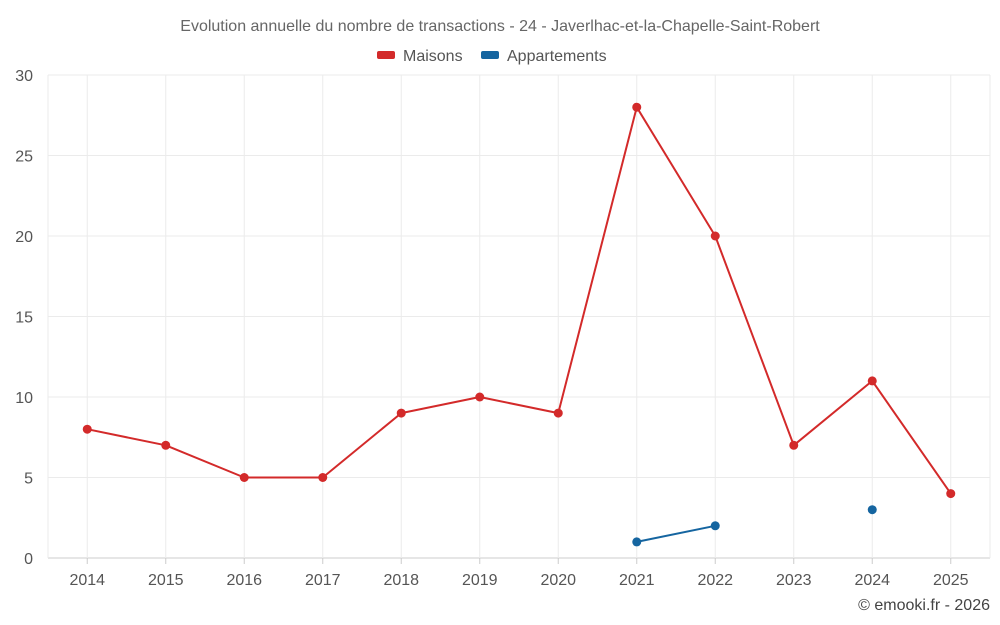  Describe the element at coordinates (24, 398) in the screenshot. I see `y-tick-label: 10` at that location.